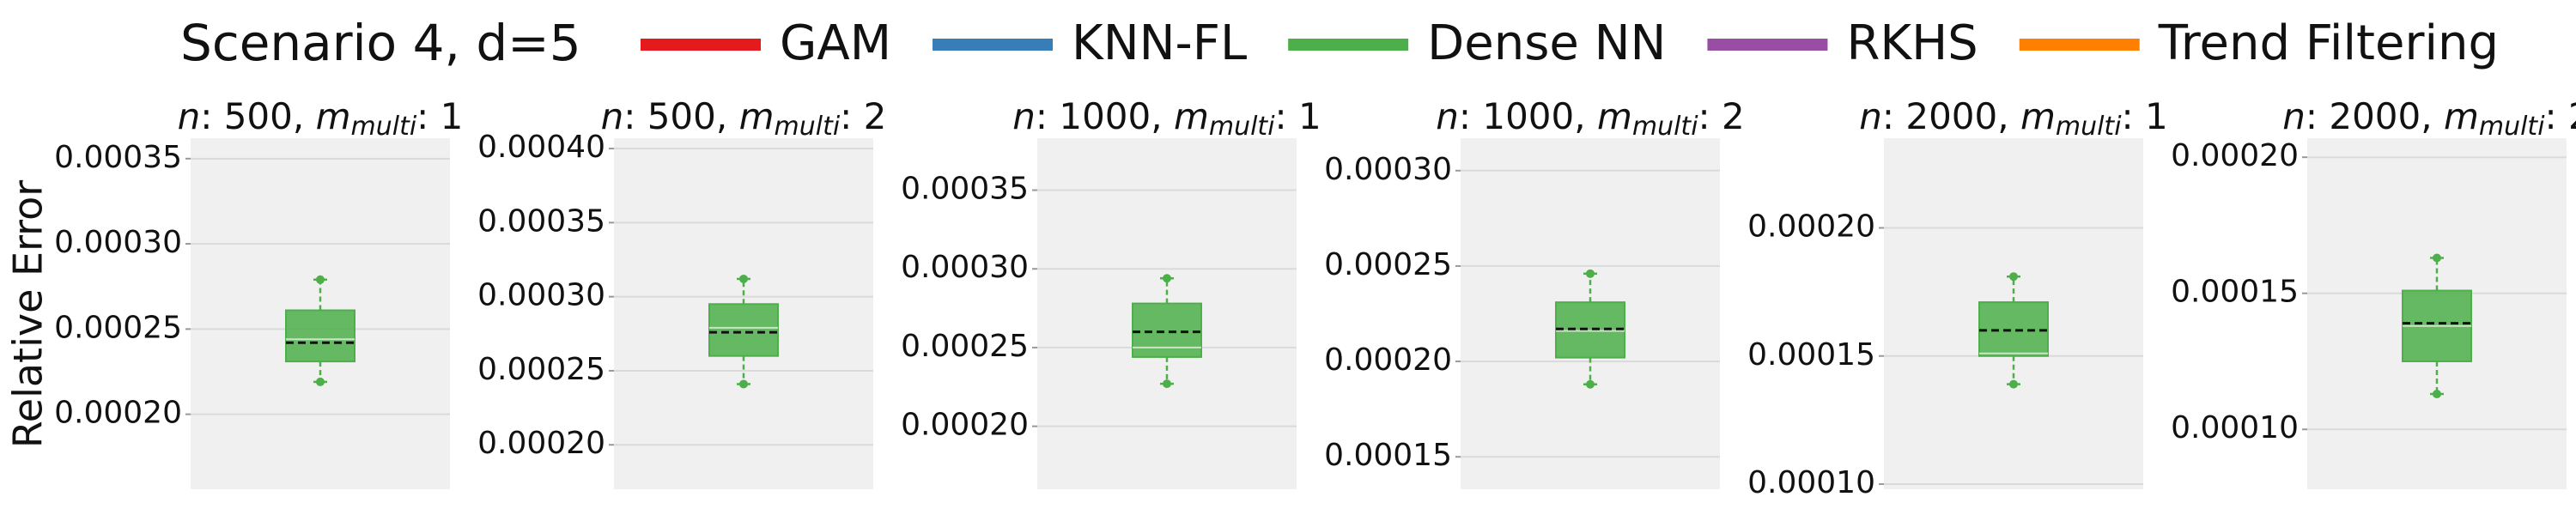 The width and height of the screenshot is (2576, 515). I want to click on chart-title: Scenario 4, d=5, so click(380, 43).